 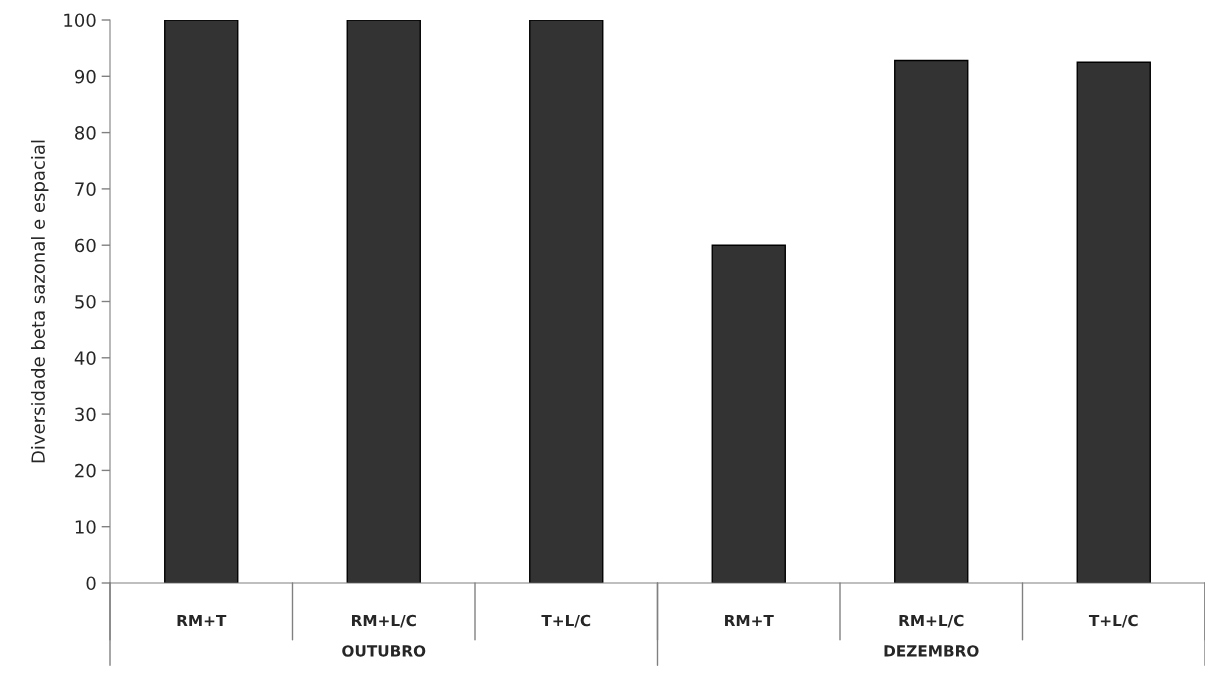 I want to click on y-tick-label: 50, so click(x=85, y=301).